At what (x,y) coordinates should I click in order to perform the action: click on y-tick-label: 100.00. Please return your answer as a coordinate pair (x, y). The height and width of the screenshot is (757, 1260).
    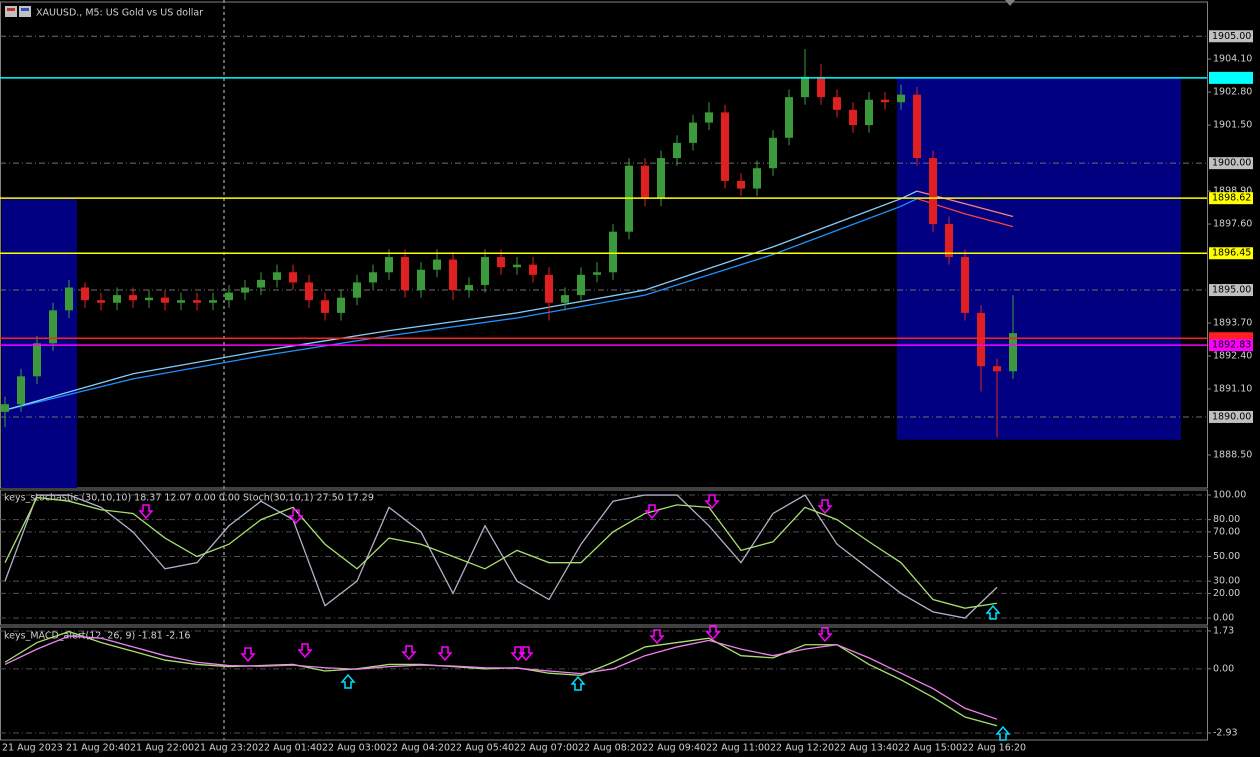
    Looking at the image, I should click on (1229, 495).